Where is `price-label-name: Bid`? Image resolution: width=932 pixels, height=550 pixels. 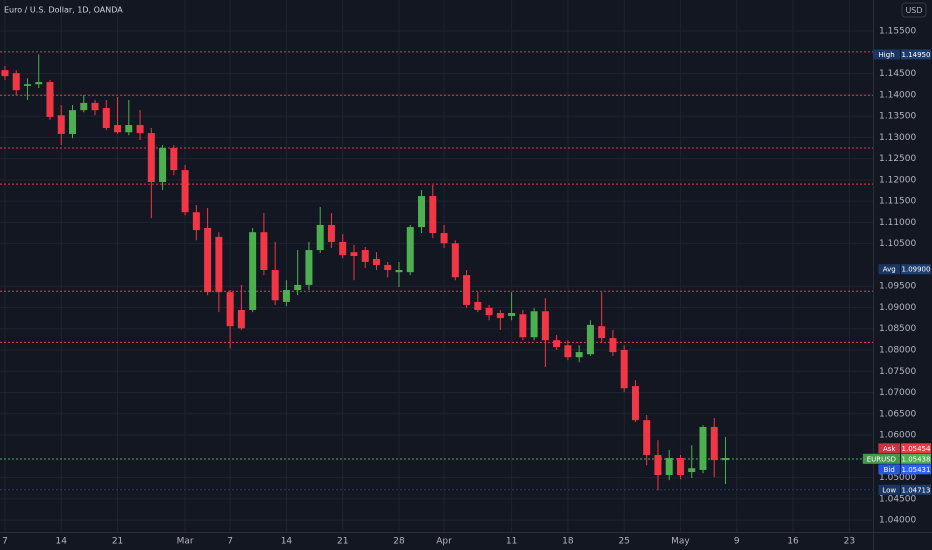
price-label-name: Bid is located at coordinates (889, 470).